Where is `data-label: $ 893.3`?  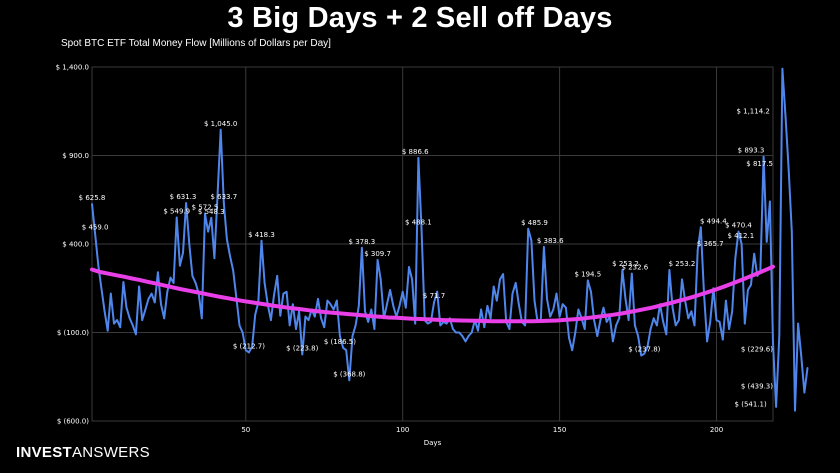 data-label: $ 893.3 is located at coordinates (751, 151).